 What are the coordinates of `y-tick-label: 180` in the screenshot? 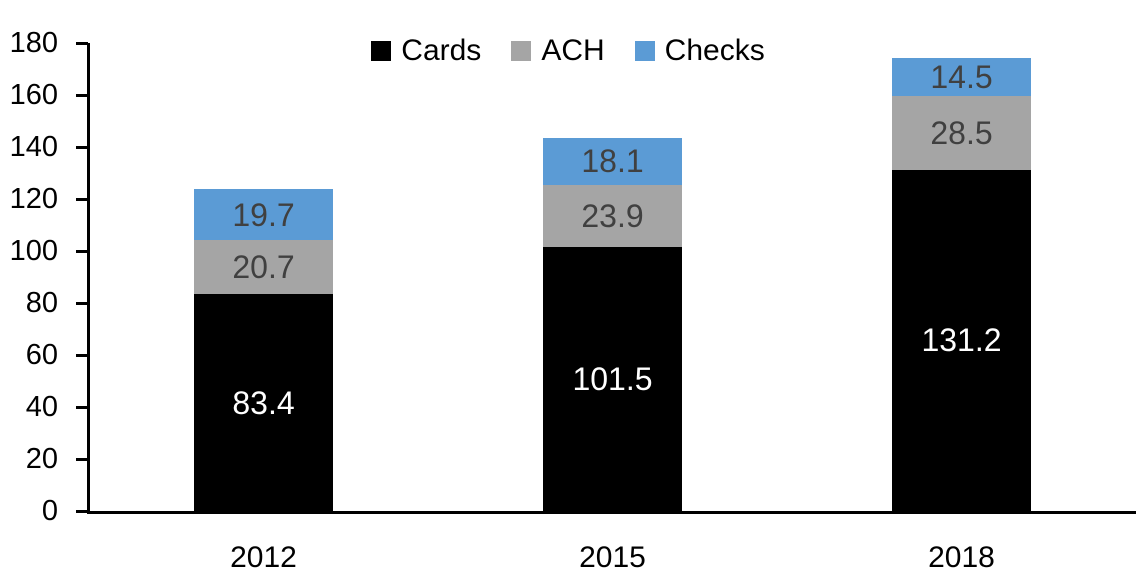 It's located at (33, 43).